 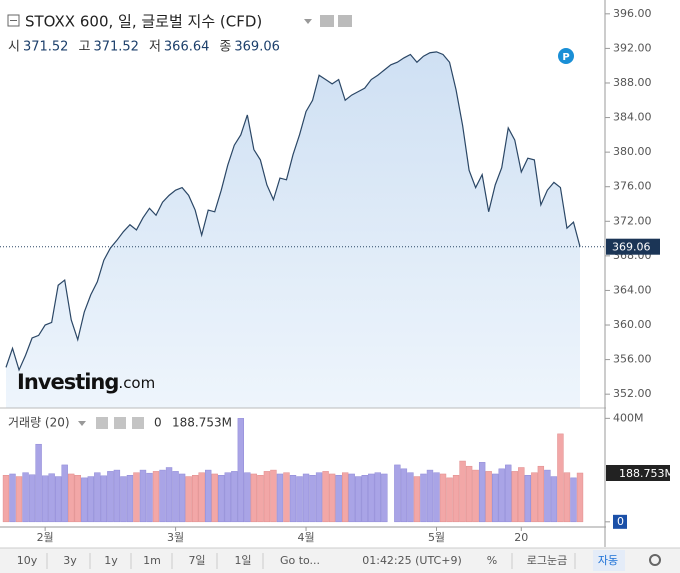 What do you see at coordinates (14, 47) in the screenshot?
I see `ohlc-label: 시` at bounding box center [14, 47].